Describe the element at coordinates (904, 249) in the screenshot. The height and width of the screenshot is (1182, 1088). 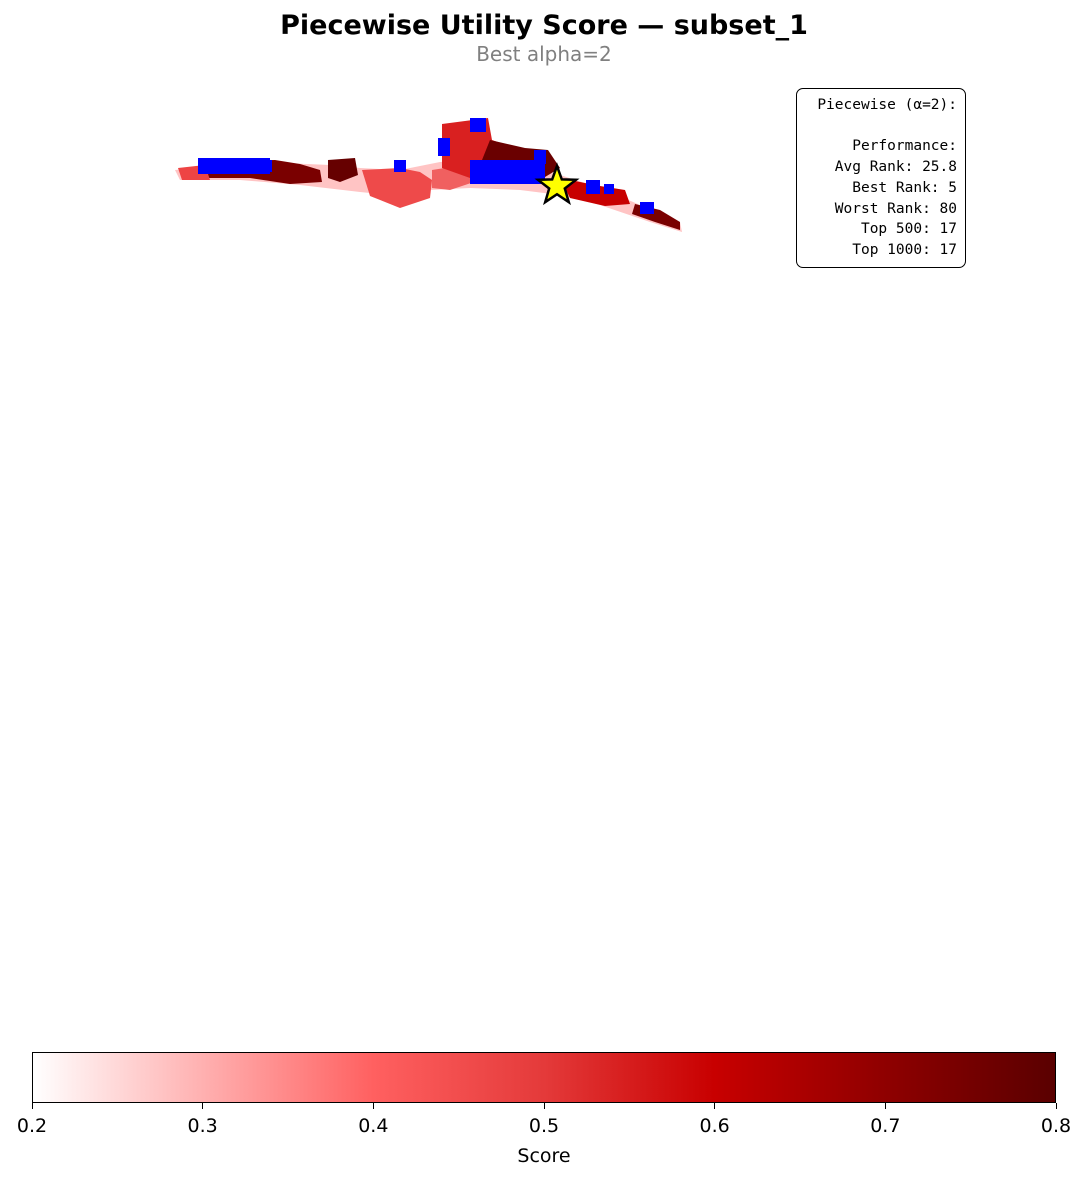
I see `stats-line: Top 1000: 17` at that location.